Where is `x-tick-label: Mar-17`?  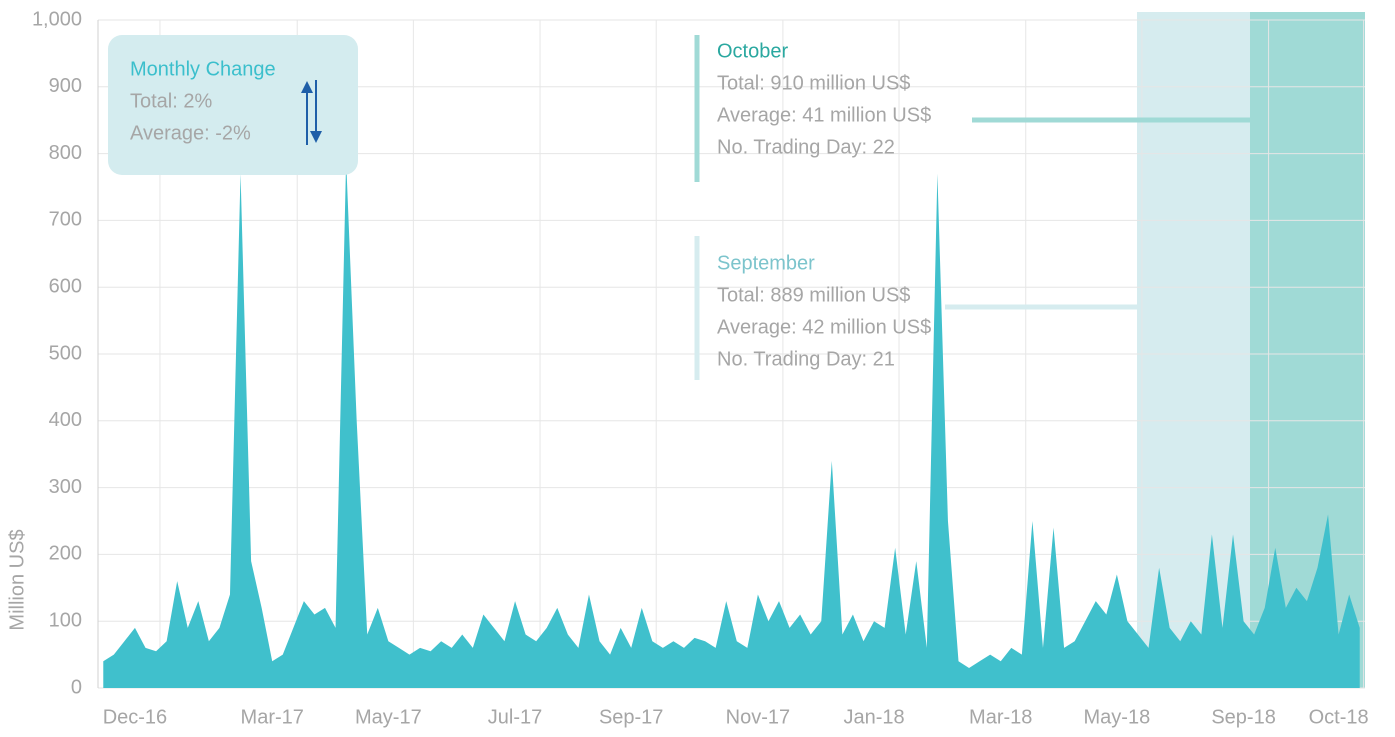
x-tick-label: Mar-17 is located at coordinates (272, 717).